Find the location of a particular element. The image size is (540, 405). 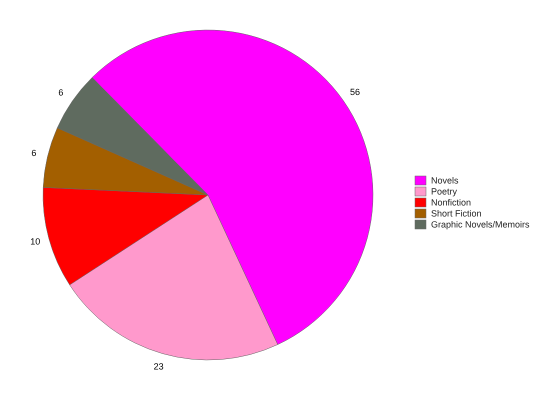

data-label: 23 is located at coordinates (159, 366).